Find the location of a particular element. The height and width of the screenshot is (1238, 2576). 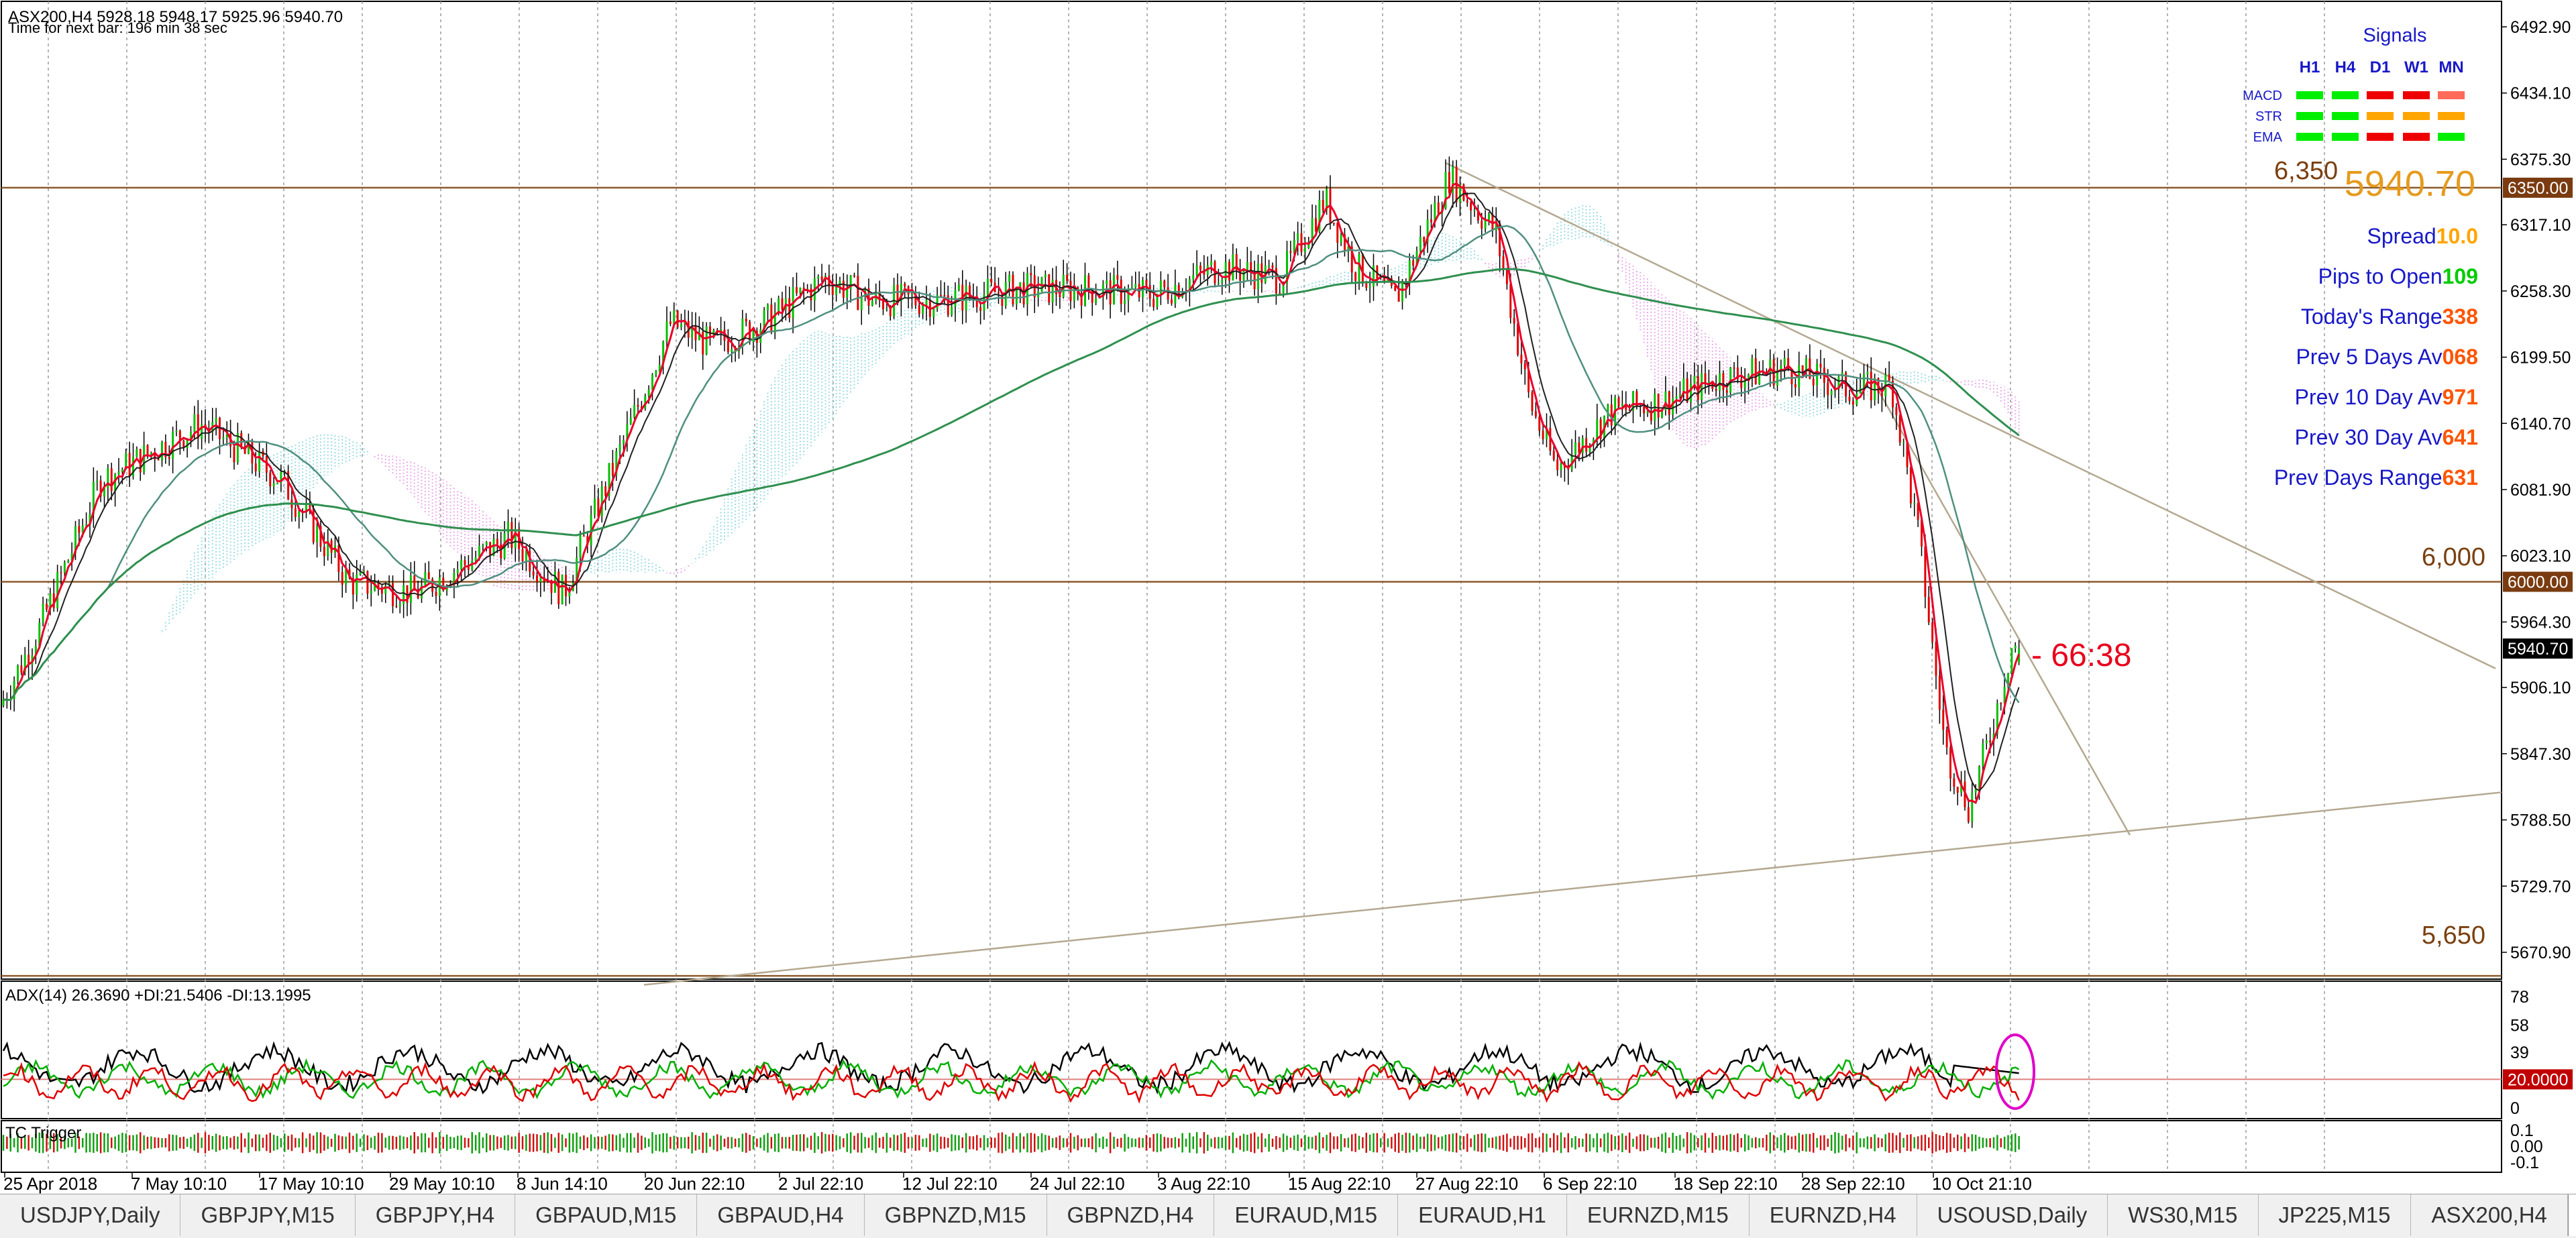

tab-ws30-m15: WS30,M15 is located at coordinates (2183, 1215).